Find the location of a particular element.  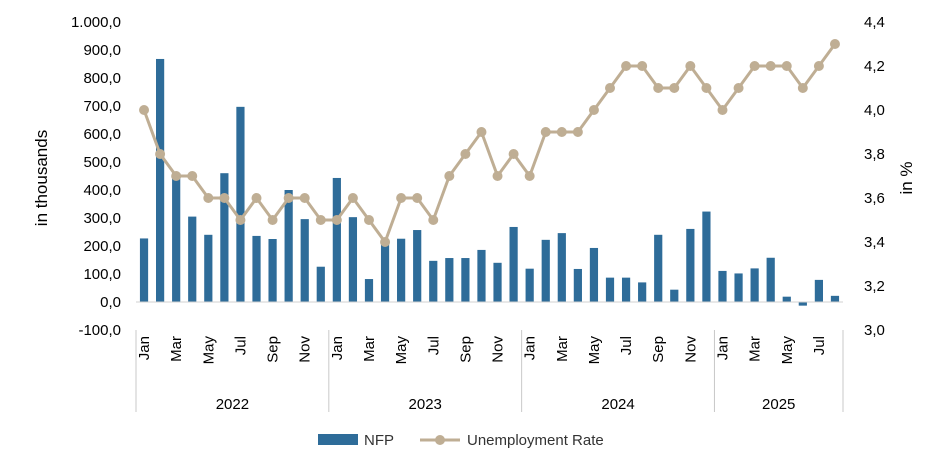

year-label: 2025 is located at coordinates (778, 404).